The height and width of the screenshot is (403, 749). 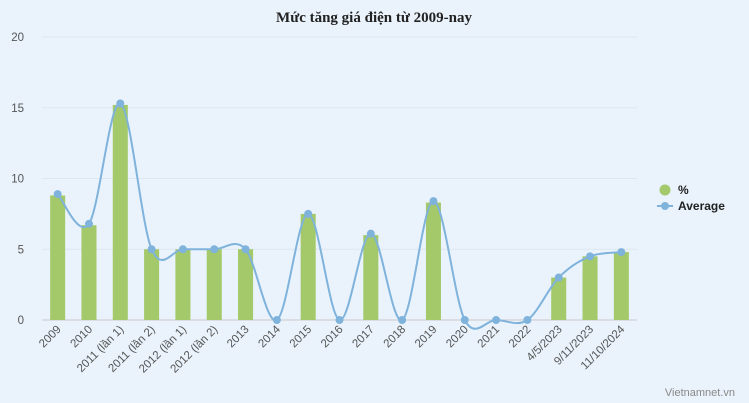 What do you see at coordinates (395, 337) in the screenshot?
I see `x-tick-label: 2018` at bounding box center [395, 337].